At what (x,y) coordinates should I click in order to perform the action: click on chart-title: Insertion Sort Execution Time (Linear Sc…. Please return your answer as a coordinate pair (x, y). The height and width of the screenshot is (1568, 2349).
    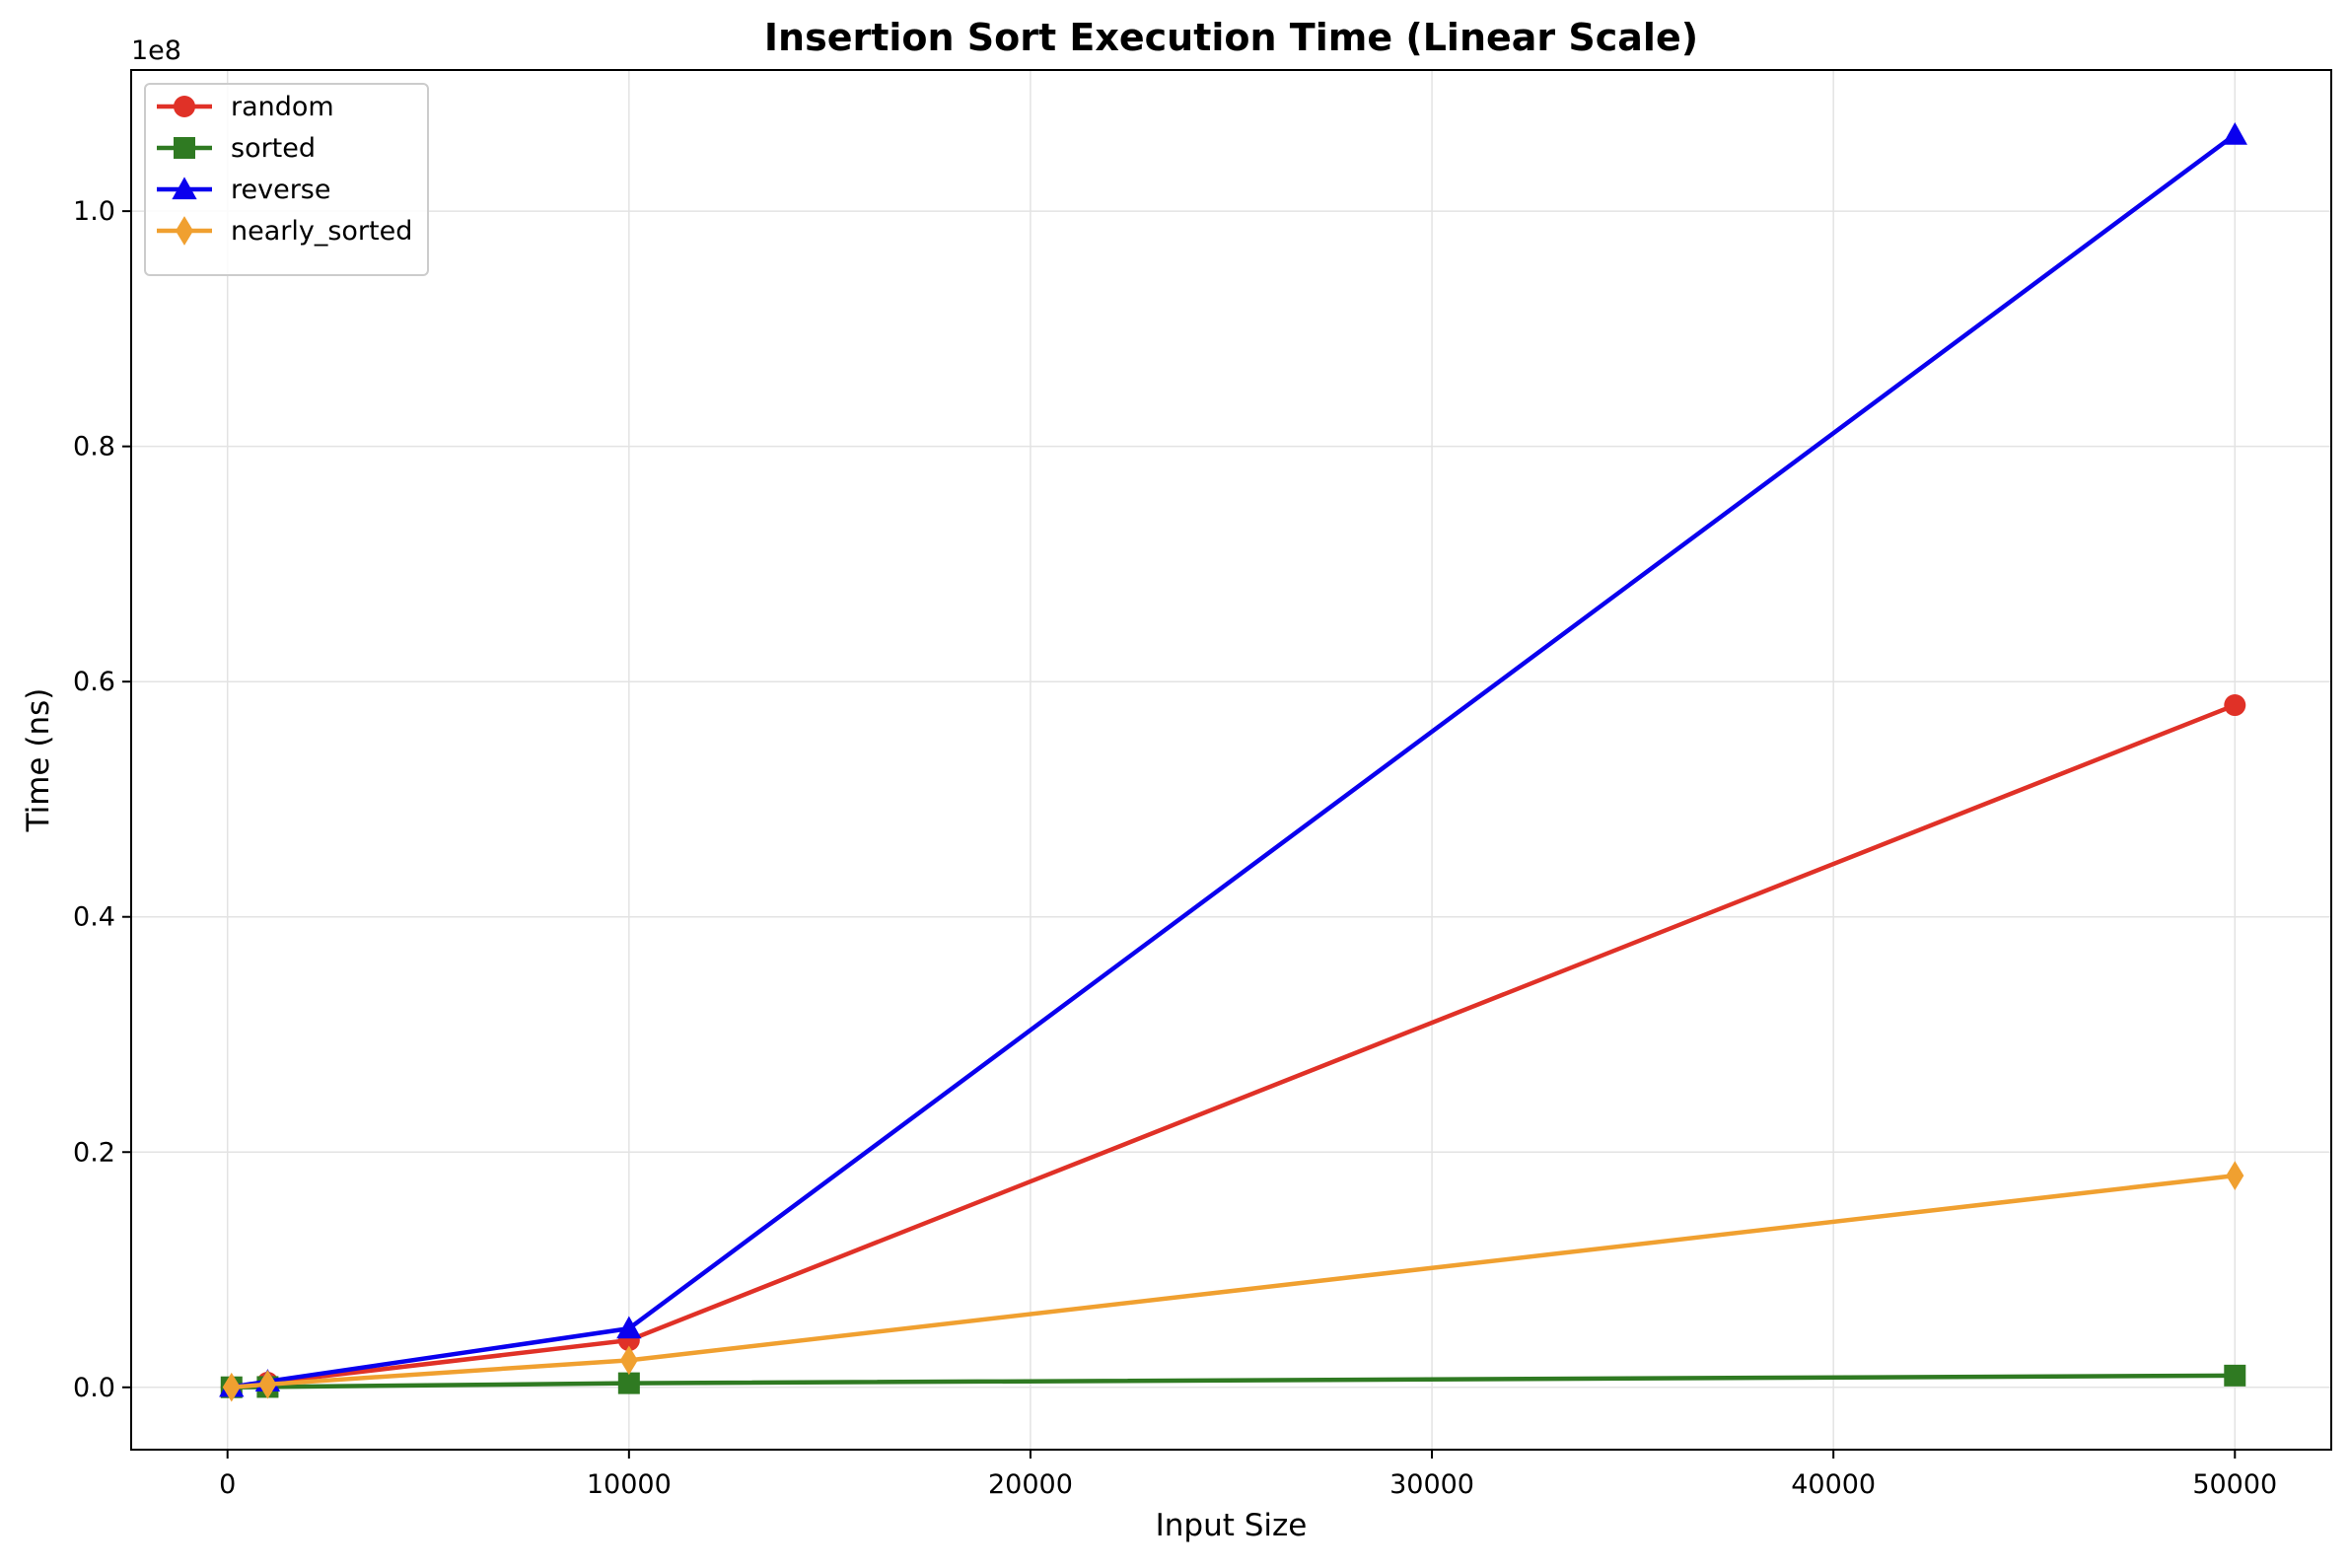
    Looking at the image, I should click on (1231, 37).